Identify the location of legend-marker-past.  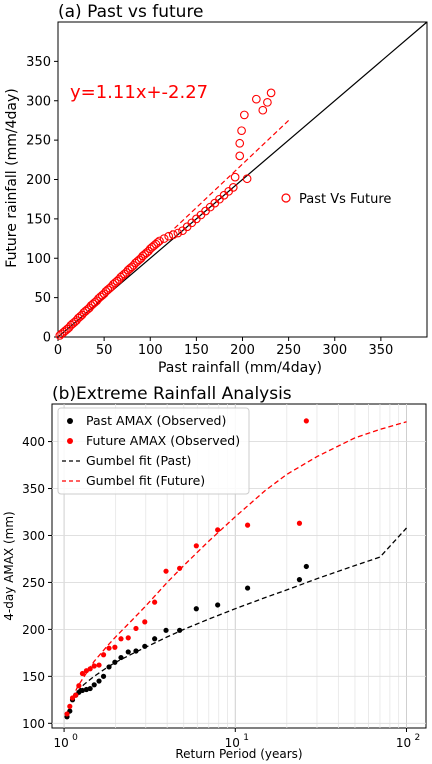
(70, 421).